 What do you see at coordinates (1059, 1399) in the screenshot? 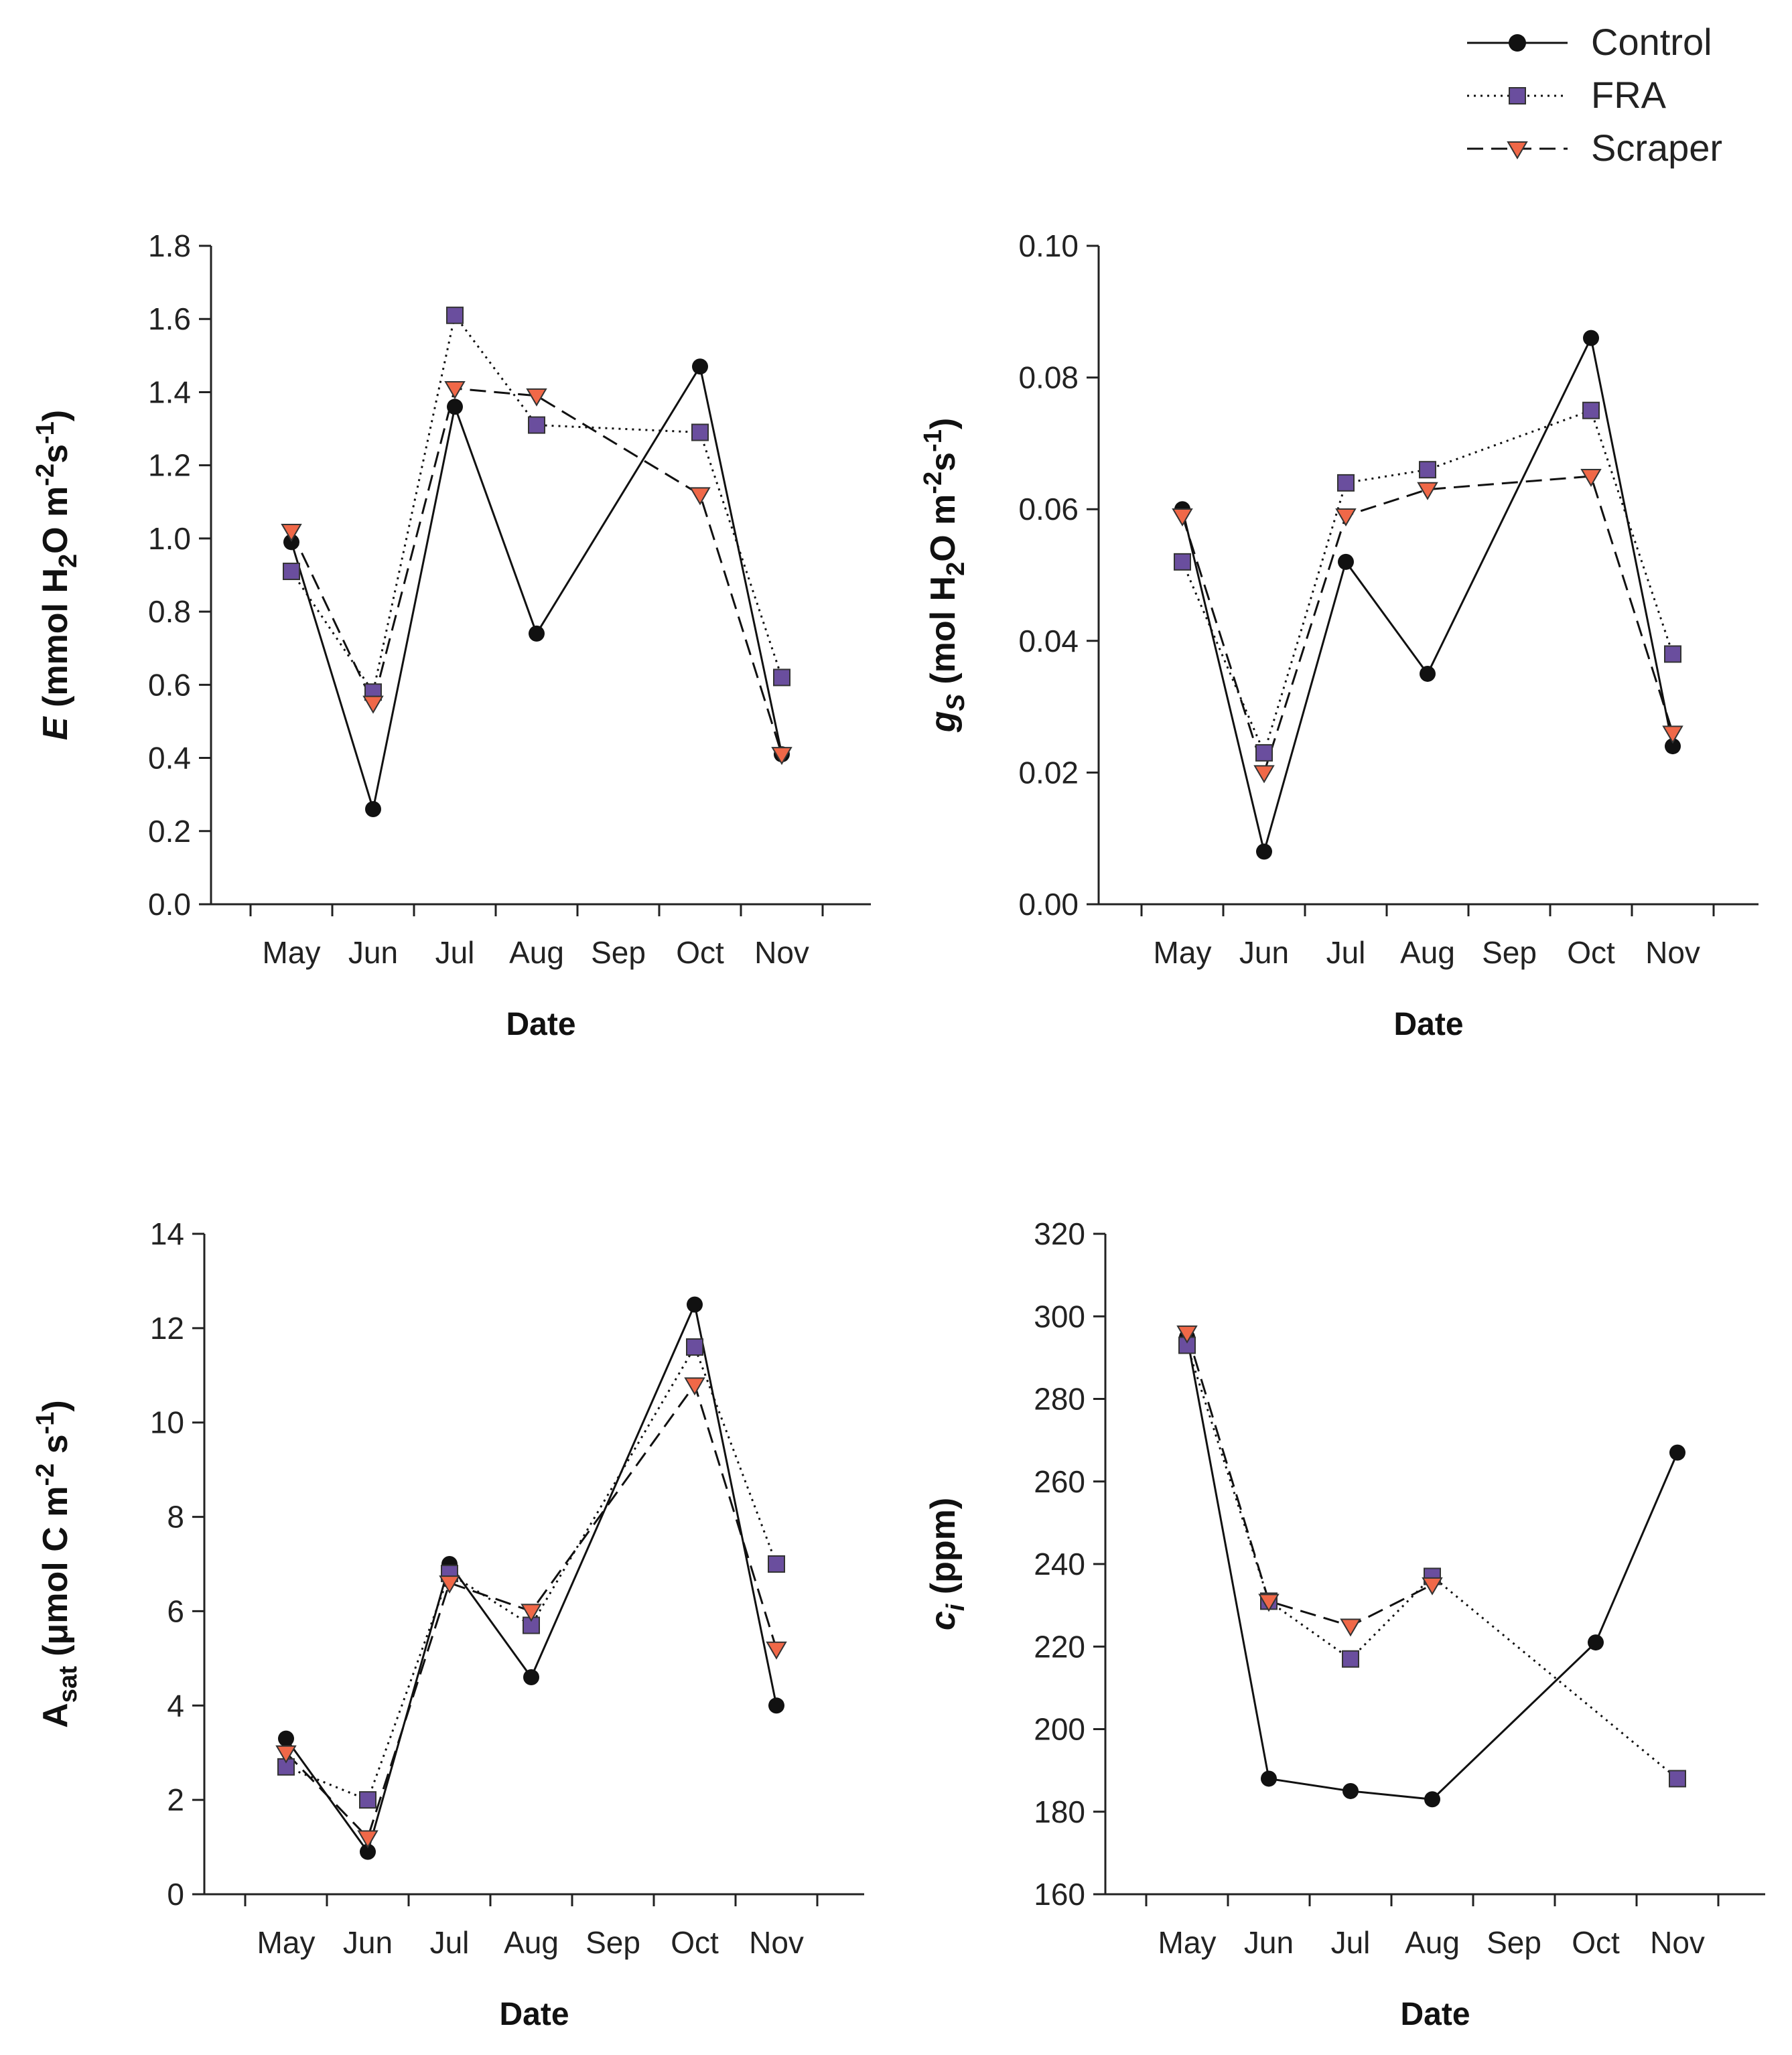
I see `y-tick-label: 280` at bounding box center [1059, 1399].